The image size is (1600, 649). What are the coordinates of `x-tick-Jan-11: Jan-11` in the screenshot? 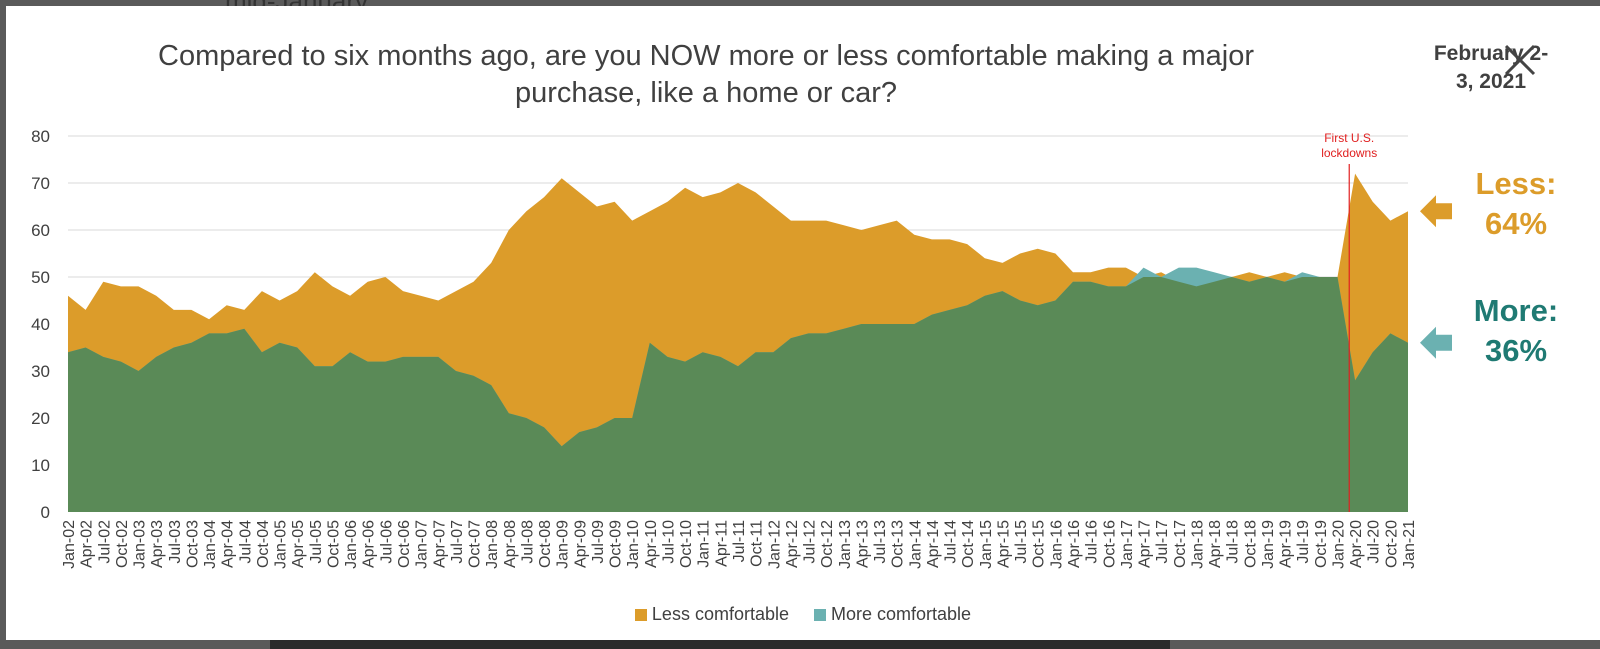 It's located at (704, 544).